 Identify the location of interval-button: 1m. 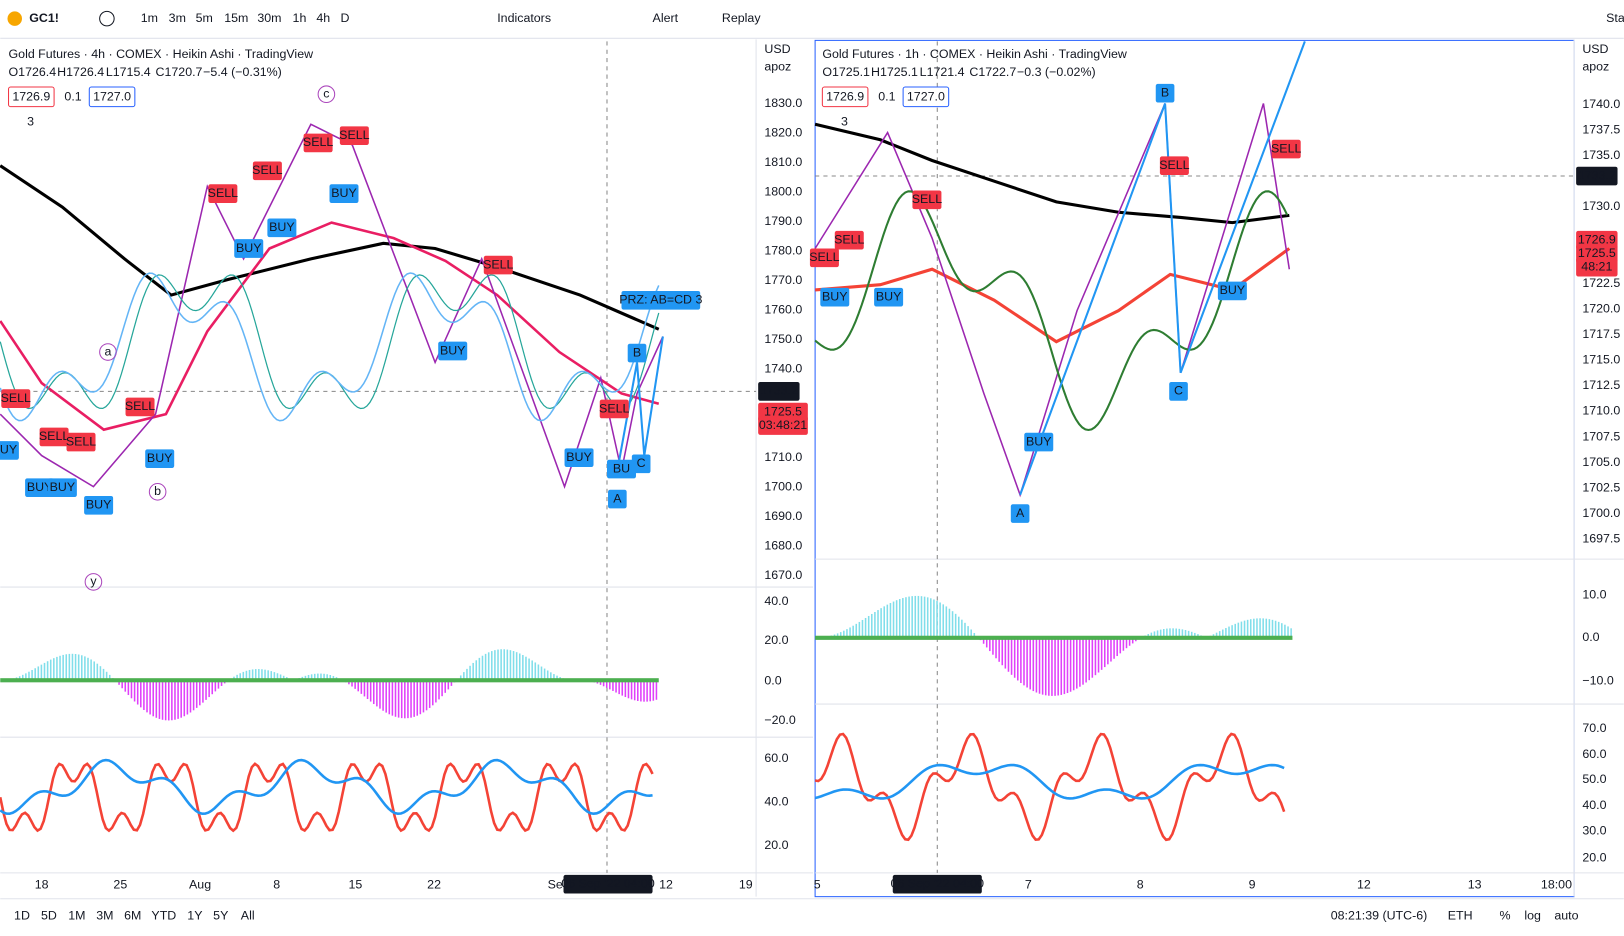
(149, 18).